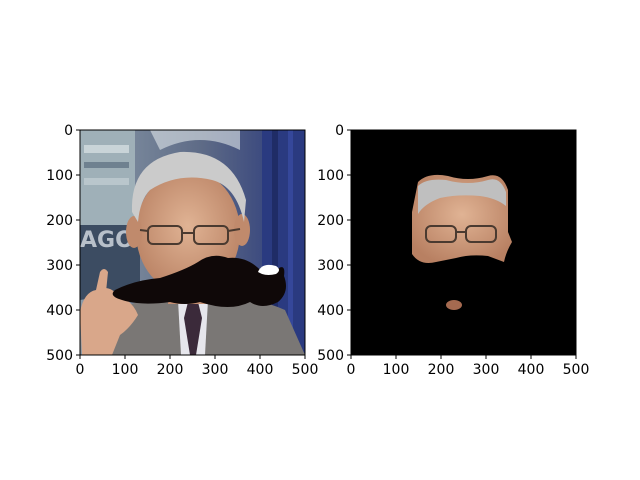  Describe the element at coordinates (330, 356) in the screenshot. I see `right-y-tick-label: 500` at that location.